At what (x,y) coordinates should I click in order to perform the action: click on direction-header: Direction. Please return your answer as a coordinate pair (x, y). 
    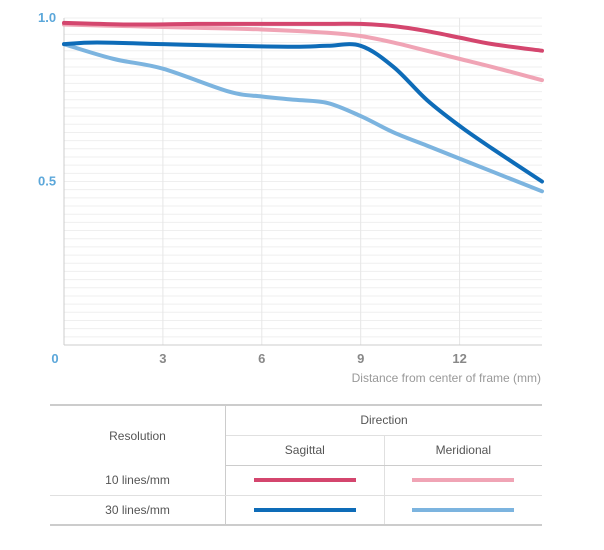
    Looking at the image, I should click on (383, 420).